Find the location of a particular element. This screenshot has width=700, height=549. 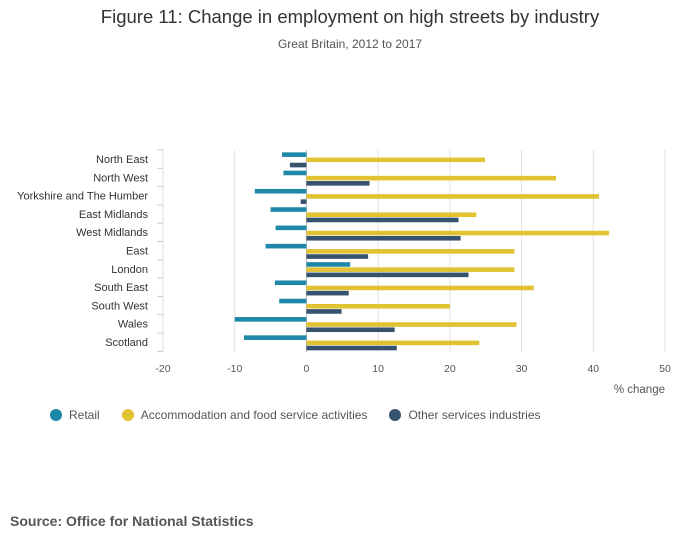

bar-retail-south-west is located at coordinates (293, 301).